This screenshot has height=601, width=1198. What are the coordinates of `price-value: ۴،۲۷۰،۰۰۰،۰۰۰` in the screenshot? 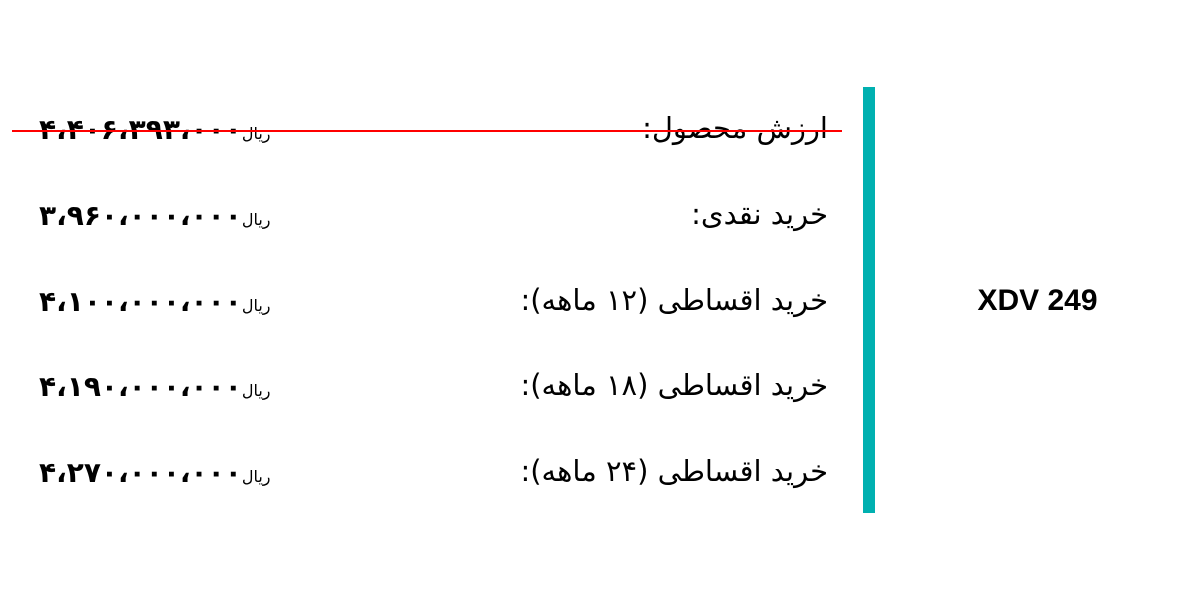 It's located at (140, 472).